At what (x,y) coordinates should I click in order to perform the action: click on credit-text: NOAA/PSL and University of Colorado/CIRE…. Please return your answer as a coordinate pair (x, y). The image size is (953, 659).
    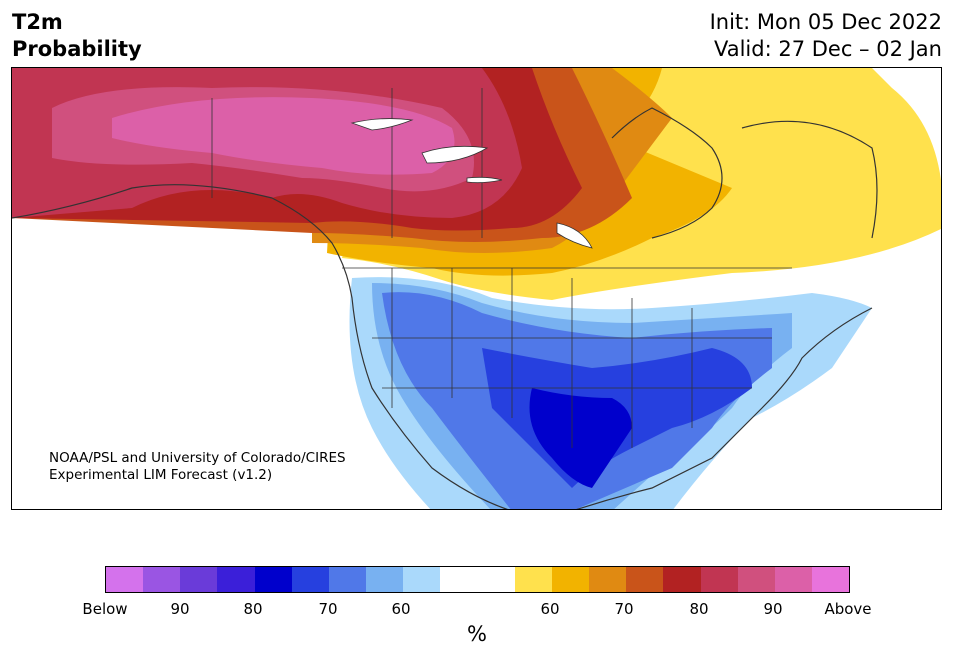
    Looking at the image, I should click on (197, 467).